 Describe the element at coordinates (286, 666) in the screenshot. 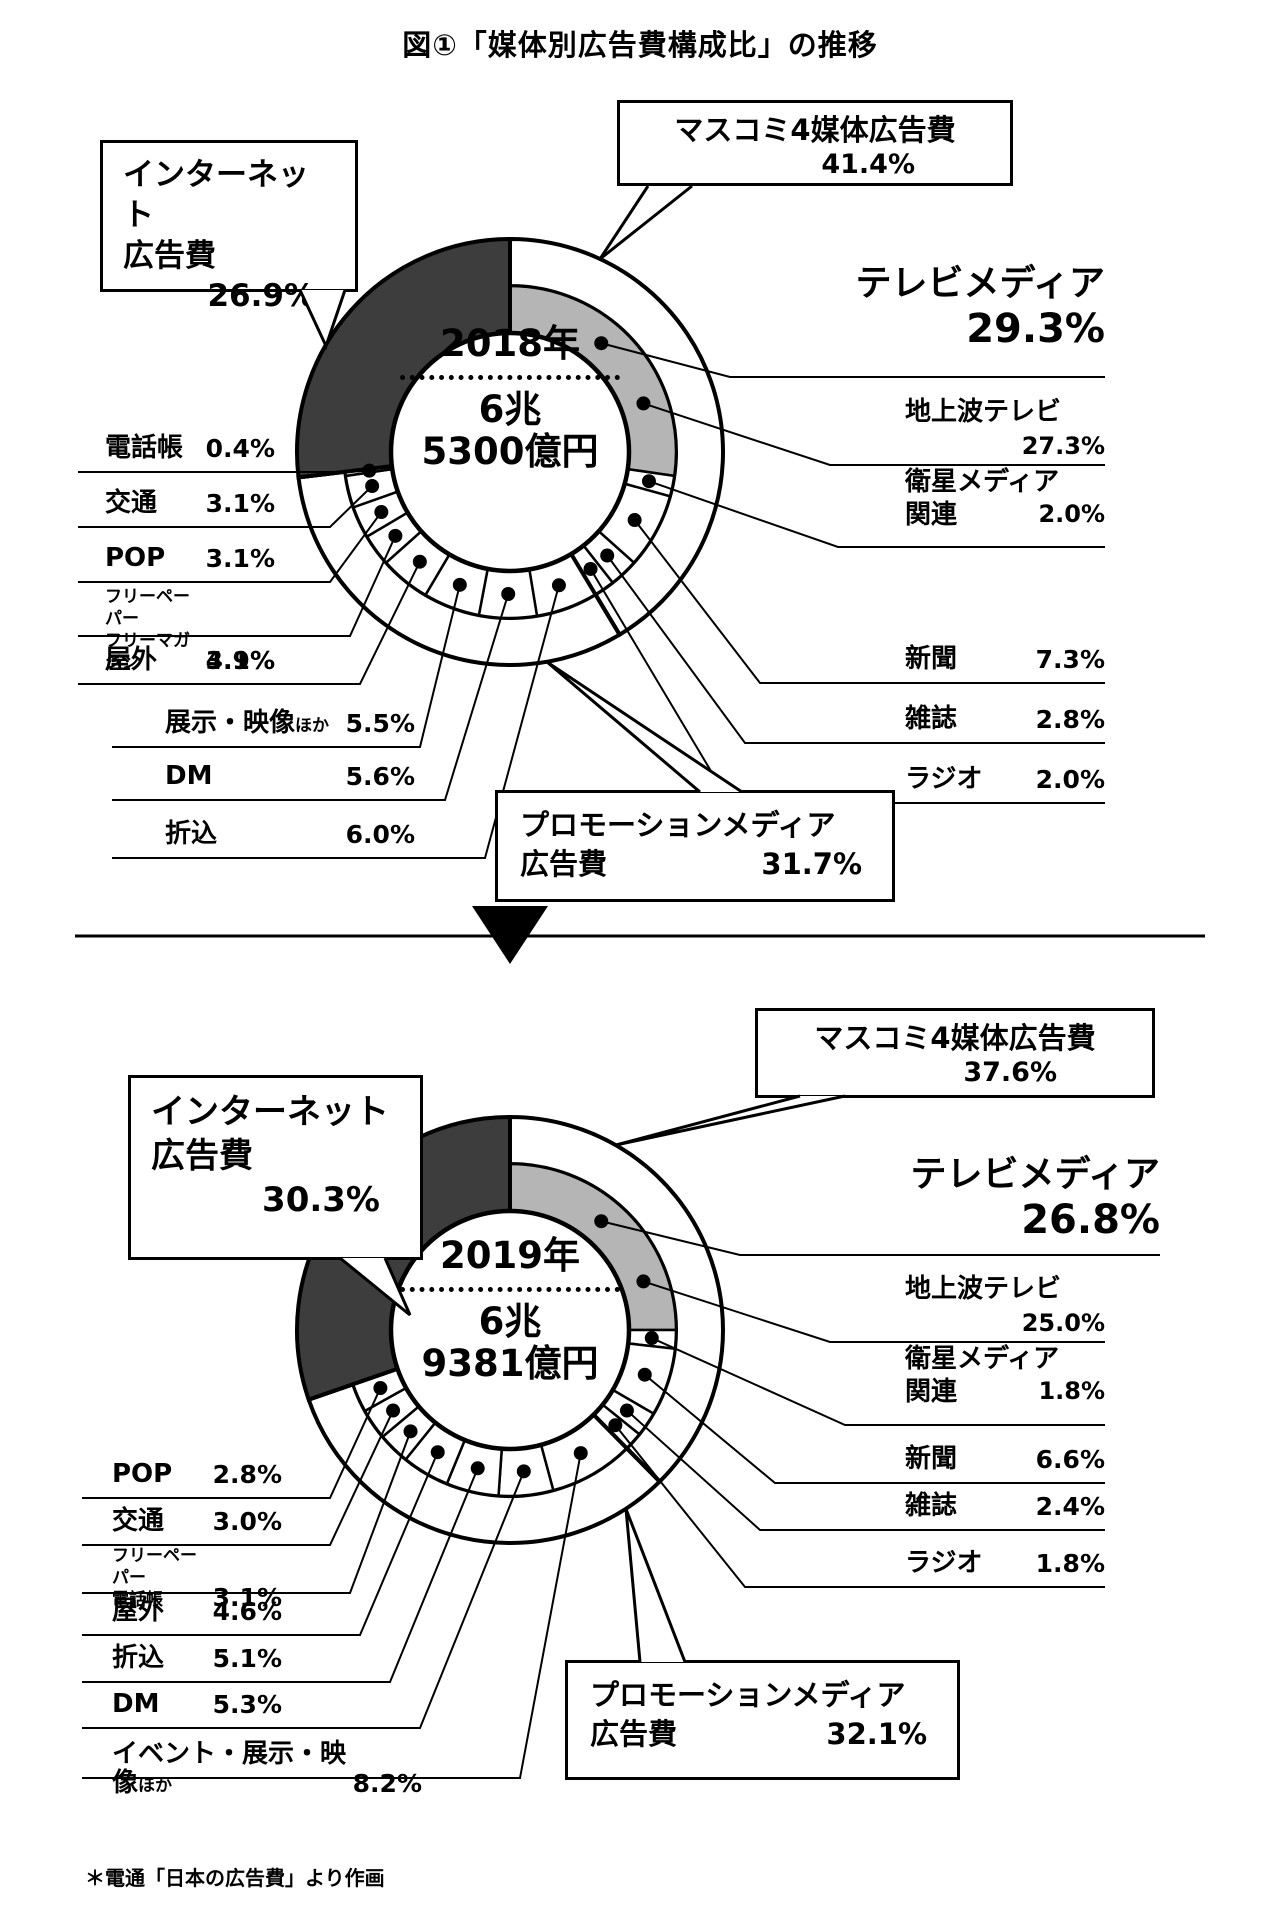

I see `leader-line-tenji` at that location.